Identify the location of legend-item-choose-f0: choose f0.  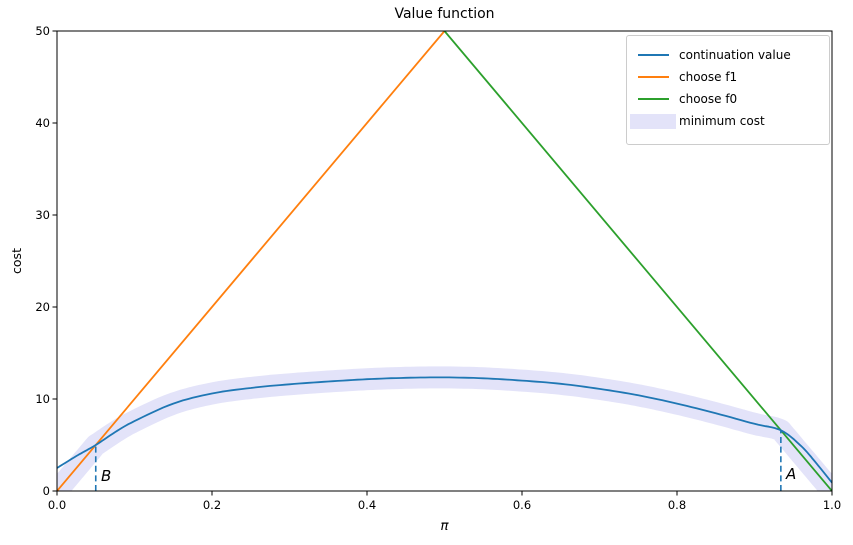
(728, 99).